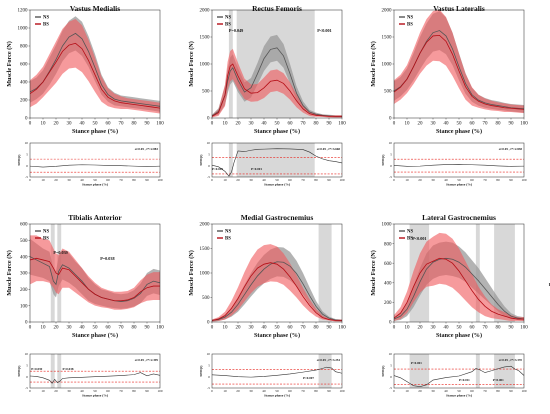 The width and height of the screenshot is (550, 414). I want to click on chart-title: Rectus Femoris, so click(277, 8).